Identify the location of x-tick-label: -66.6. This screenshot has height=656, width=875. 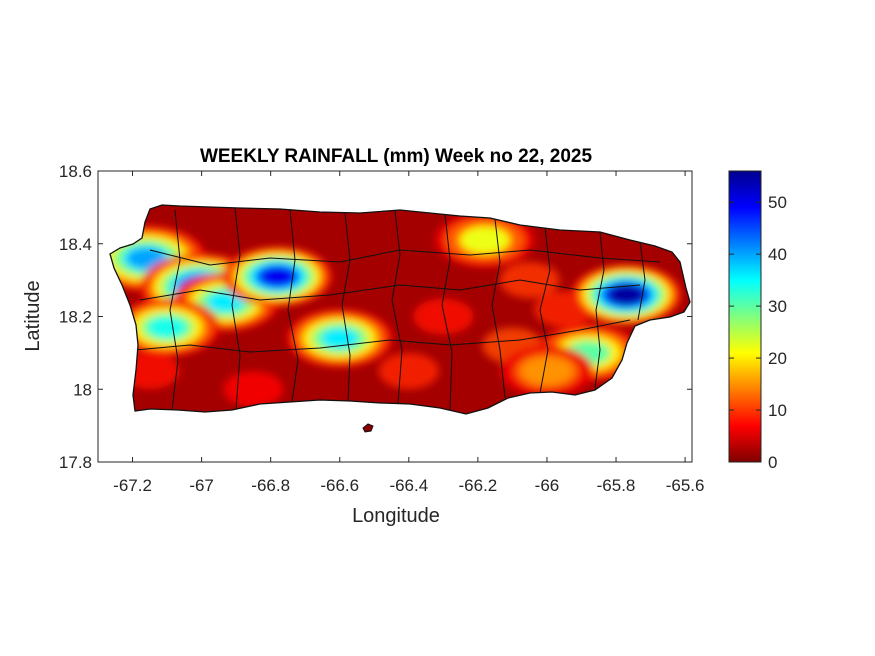
(339, 485).